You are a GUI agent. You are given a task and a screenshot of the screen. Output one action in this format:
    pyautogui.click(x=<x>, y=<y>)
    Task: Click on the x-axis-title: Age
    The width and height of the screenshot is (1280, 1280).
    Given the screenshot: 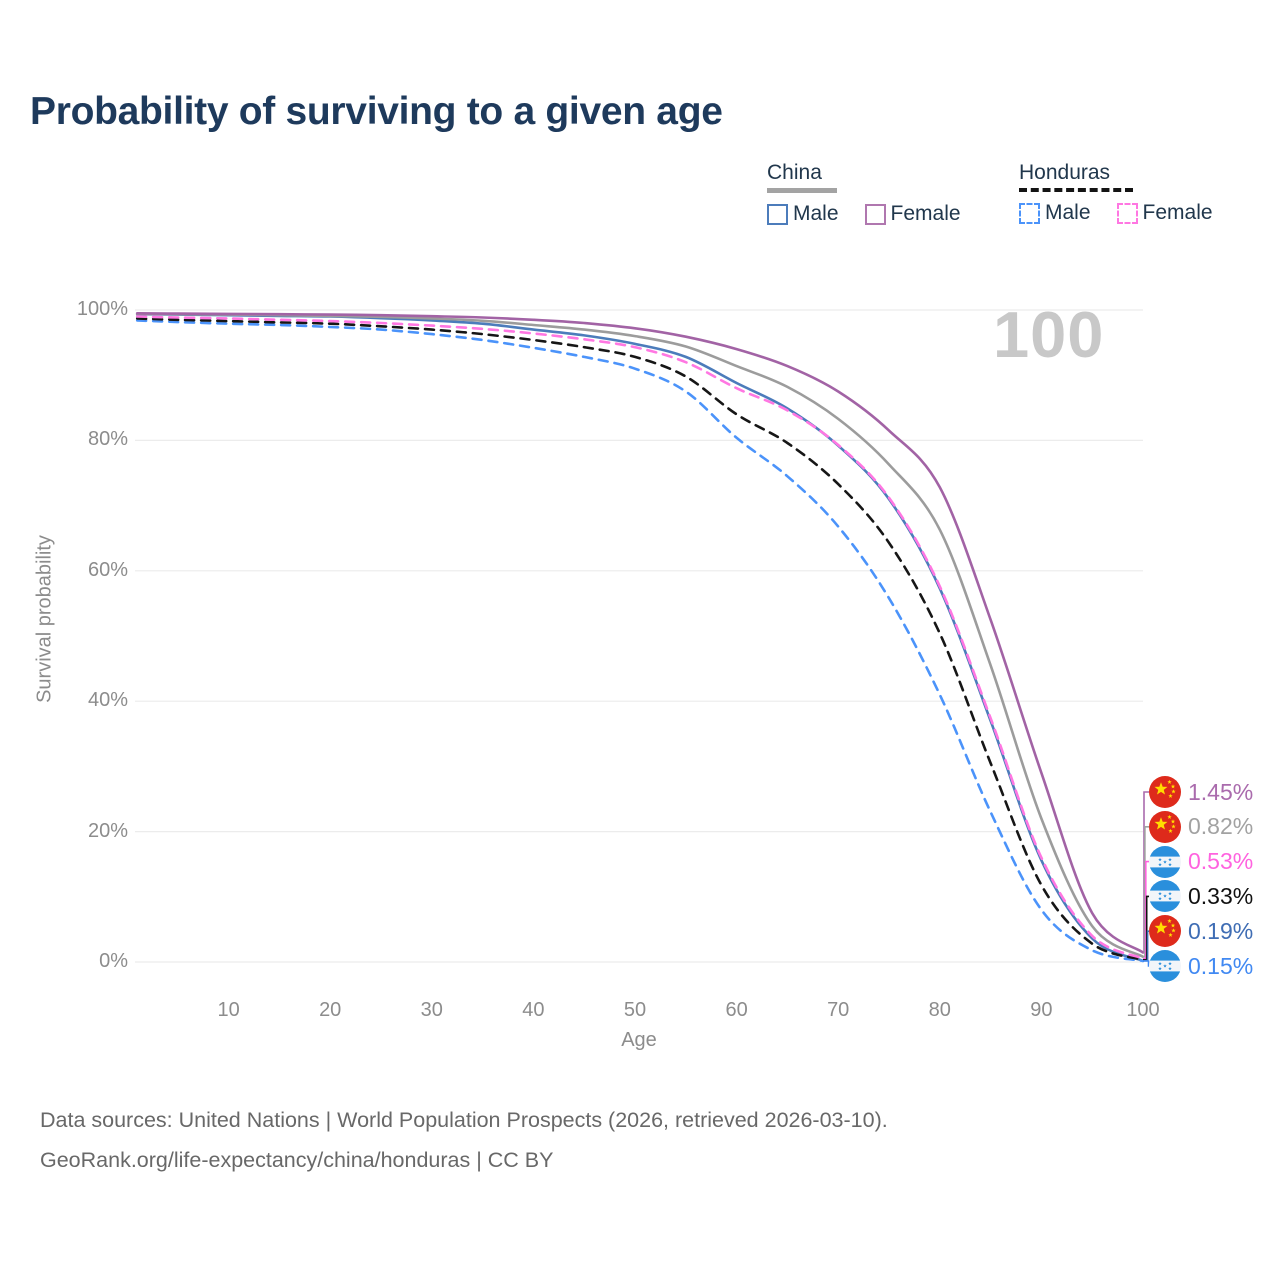 What is the action you would take?
    pyautogui.click(x=639, y=1040)
    